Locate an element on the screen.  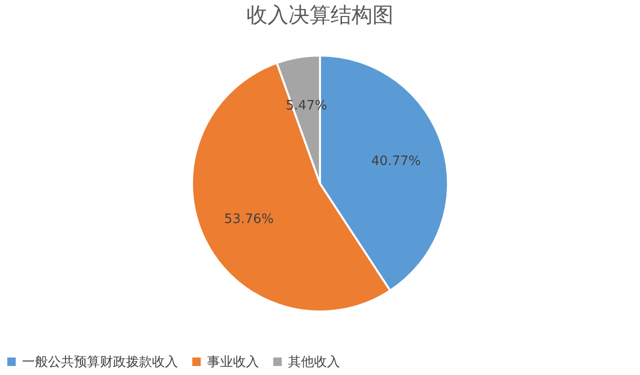
data-label: 53.76% is located at coordinates (249, 219).